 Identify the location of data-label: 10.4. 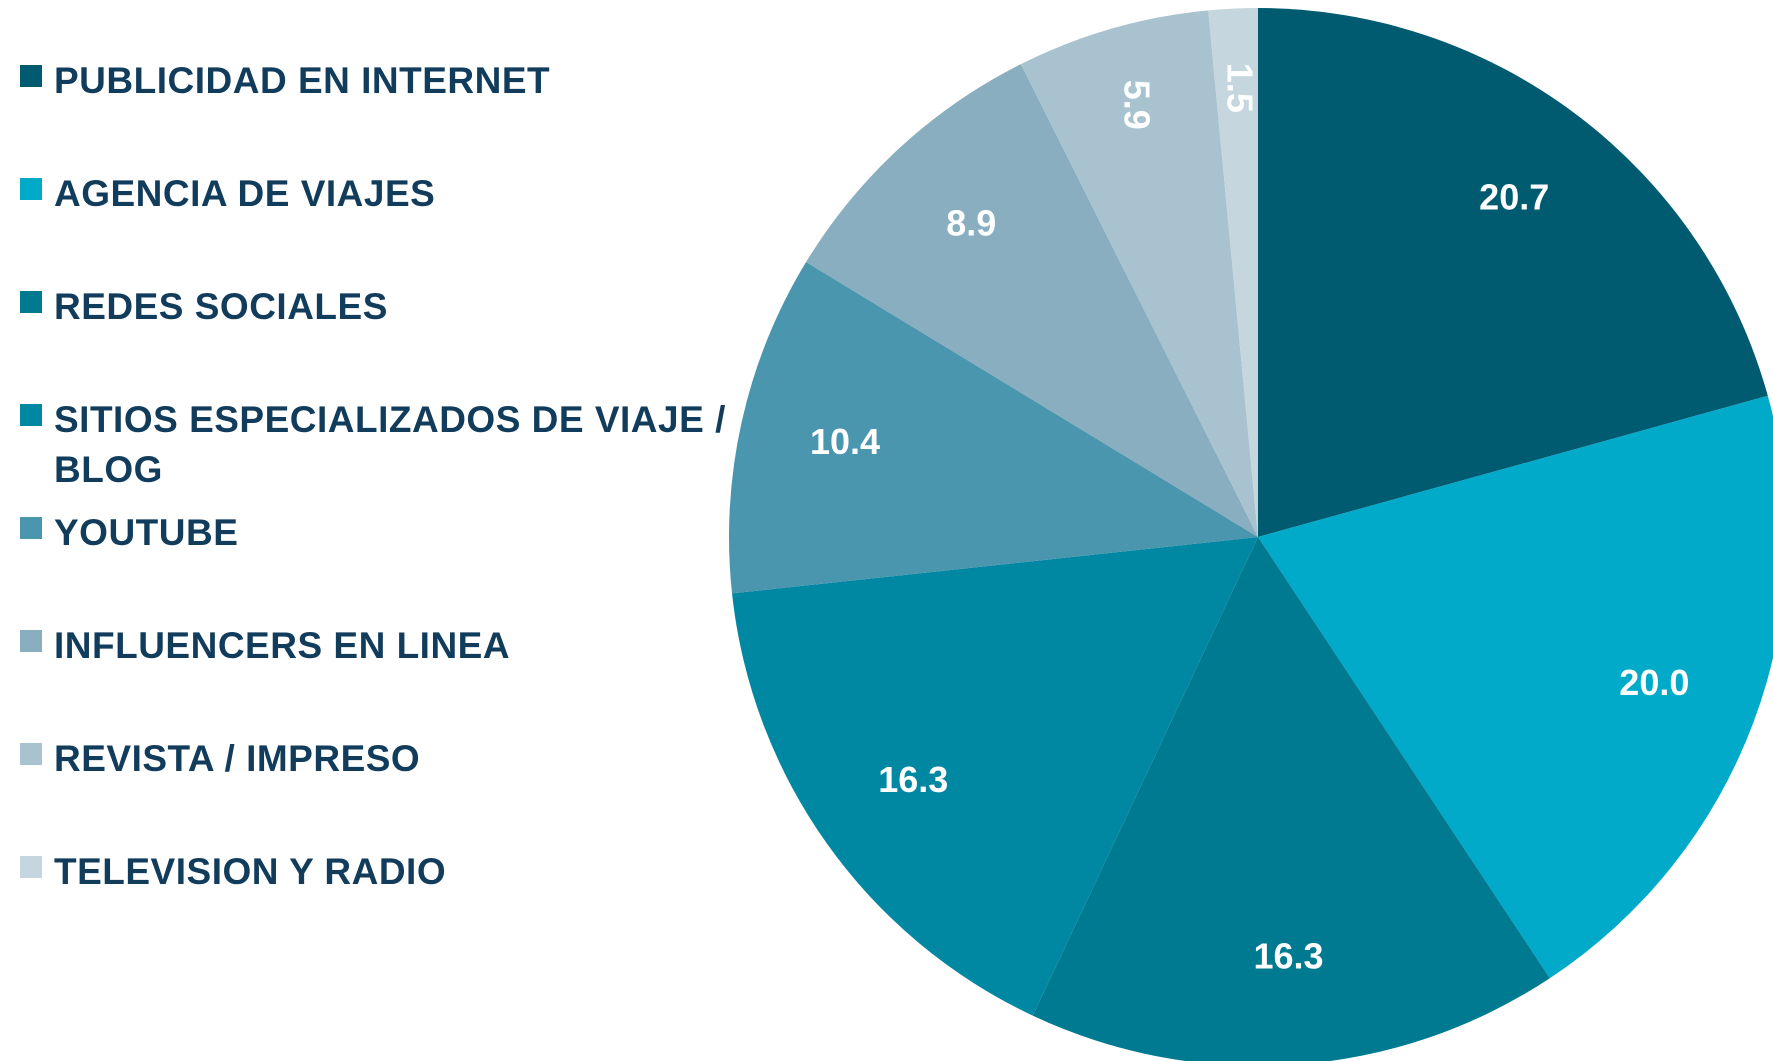
(845, 441).